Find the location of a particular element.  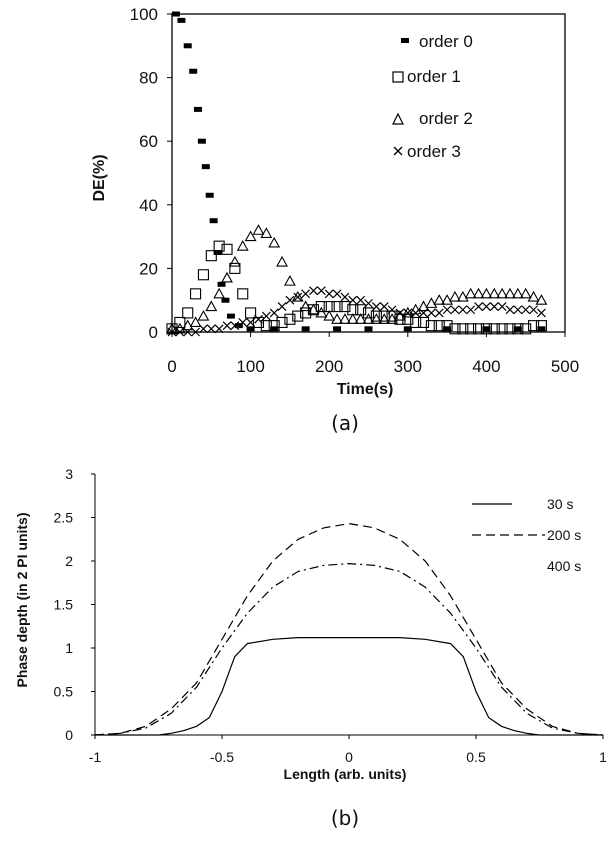

legend-b: 30 s 200 s 400 s is located at coordinates (526, 535).